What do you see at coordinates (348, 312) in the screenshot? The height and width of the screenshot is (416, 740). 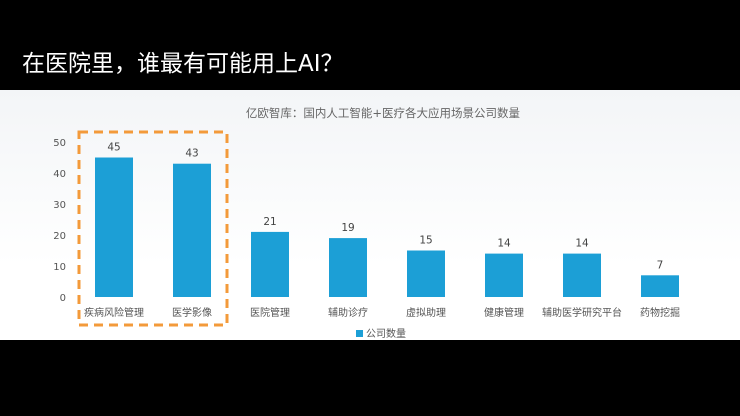 I see `x-tick-label: 辅助诊疗` at bounding box center [348, 312].